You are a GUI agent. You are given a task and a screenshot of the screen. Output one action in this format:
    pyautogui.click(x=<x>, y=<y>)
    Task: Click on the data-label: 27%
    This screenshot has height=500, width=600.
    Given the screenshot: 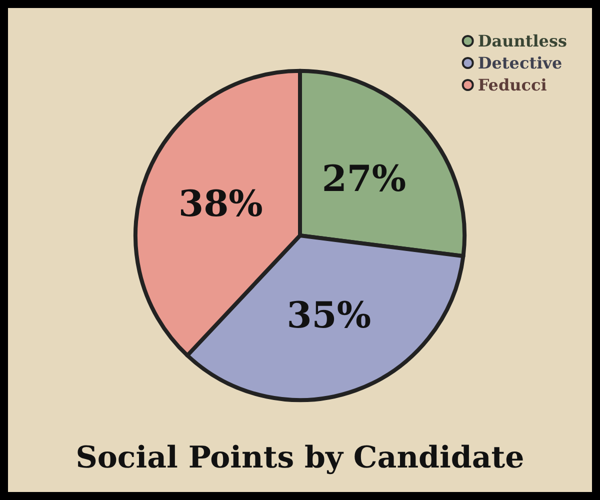 What is the action you would take?
    pyautogui.click(x=364, y=179)
    